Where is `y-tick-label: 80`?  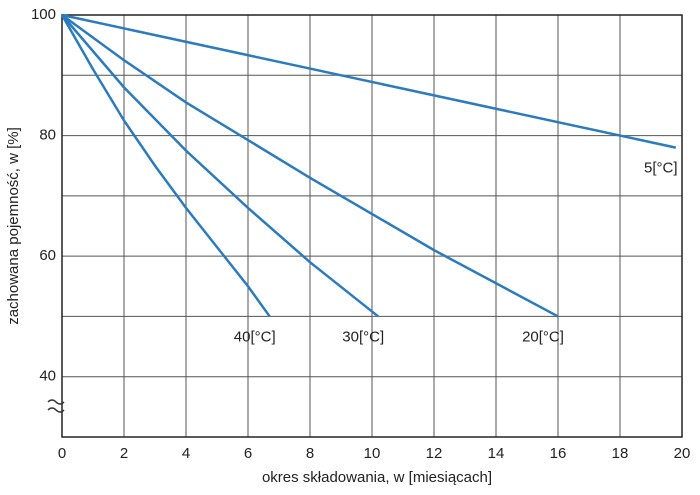 y-tick-label: 80 is located at coordinates (47, 135).